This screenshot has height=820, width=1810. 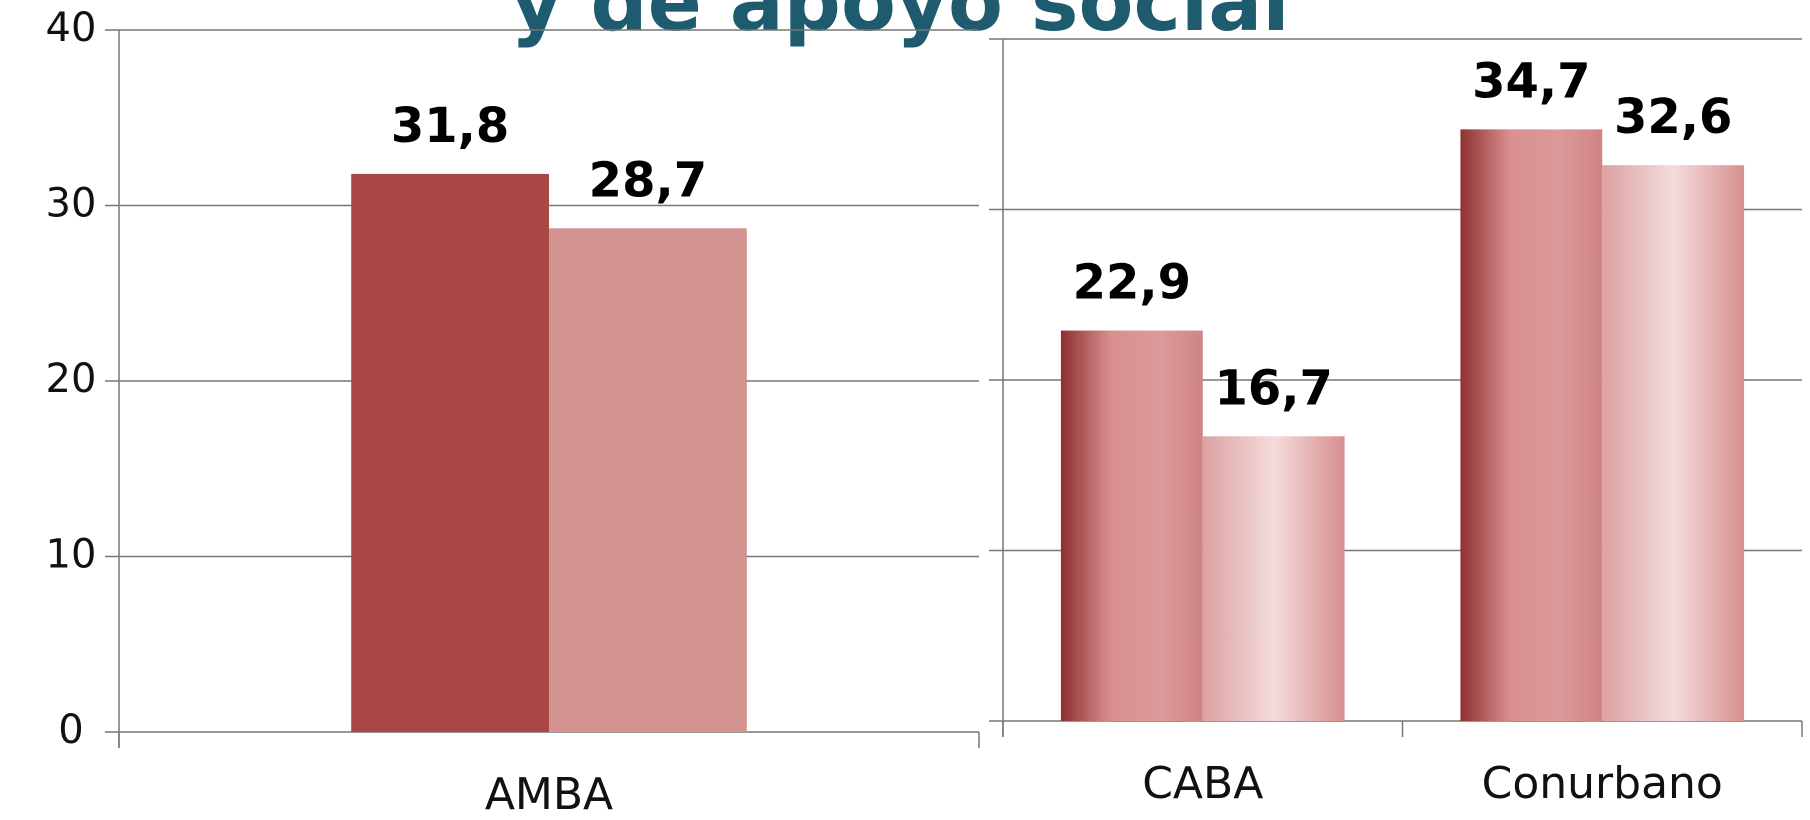 I want to click on y-tick-label: 20, so click(x=71, y=379).